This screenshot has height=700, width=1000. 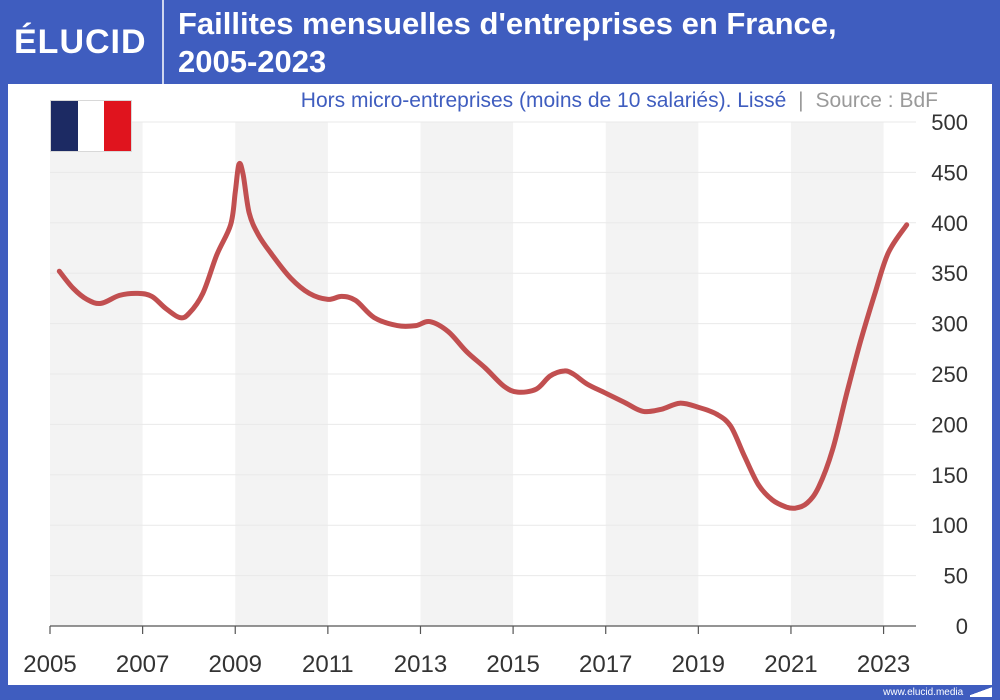 What do you see at coordinates (252, 61) in the screenshot?
I see `title-line-2: 2005-2023` at bounding box center [252, 61].